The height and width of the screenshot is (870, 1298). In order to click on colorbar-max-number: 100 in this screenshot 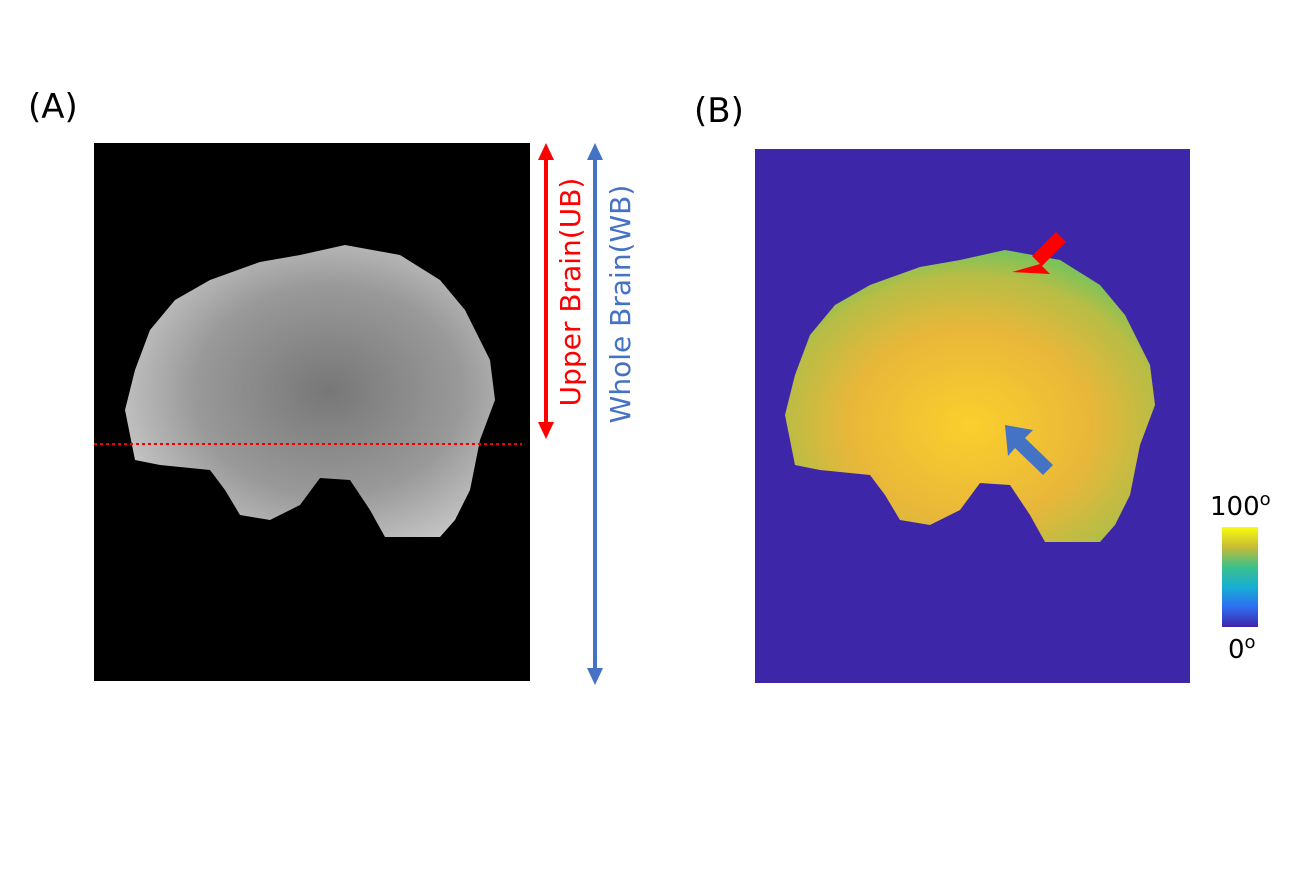, I will do `click(1235, 507)`.